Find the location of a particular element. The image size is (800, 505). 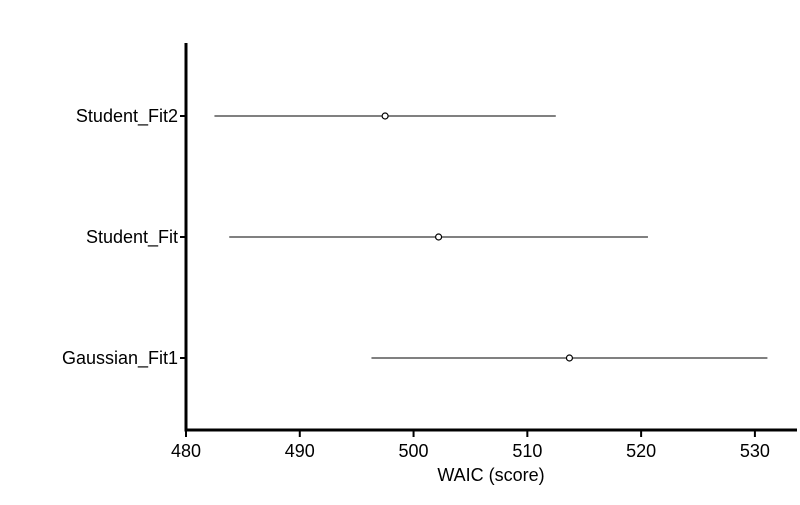

x-tick-label: 480 is located at coordinates (186, 451).